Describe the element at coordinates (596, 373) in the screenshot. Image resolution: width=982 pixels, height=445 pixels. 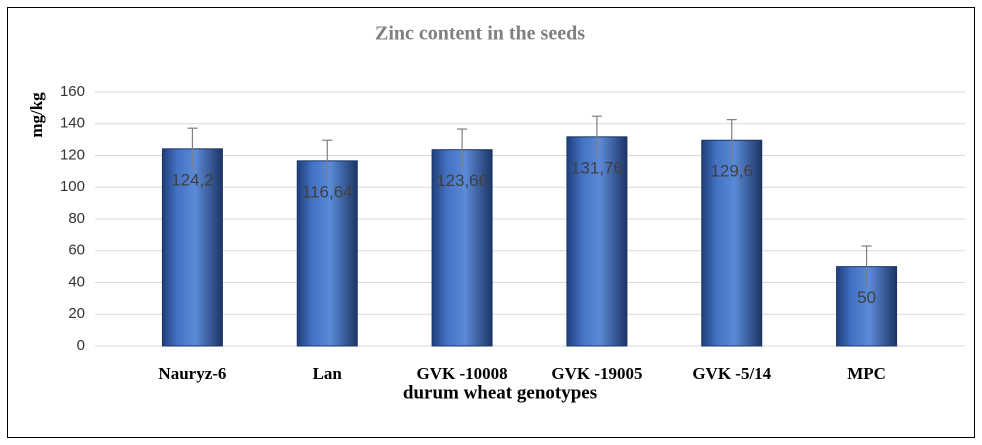
I see `x-tick-label: GVK -19005` at that location.